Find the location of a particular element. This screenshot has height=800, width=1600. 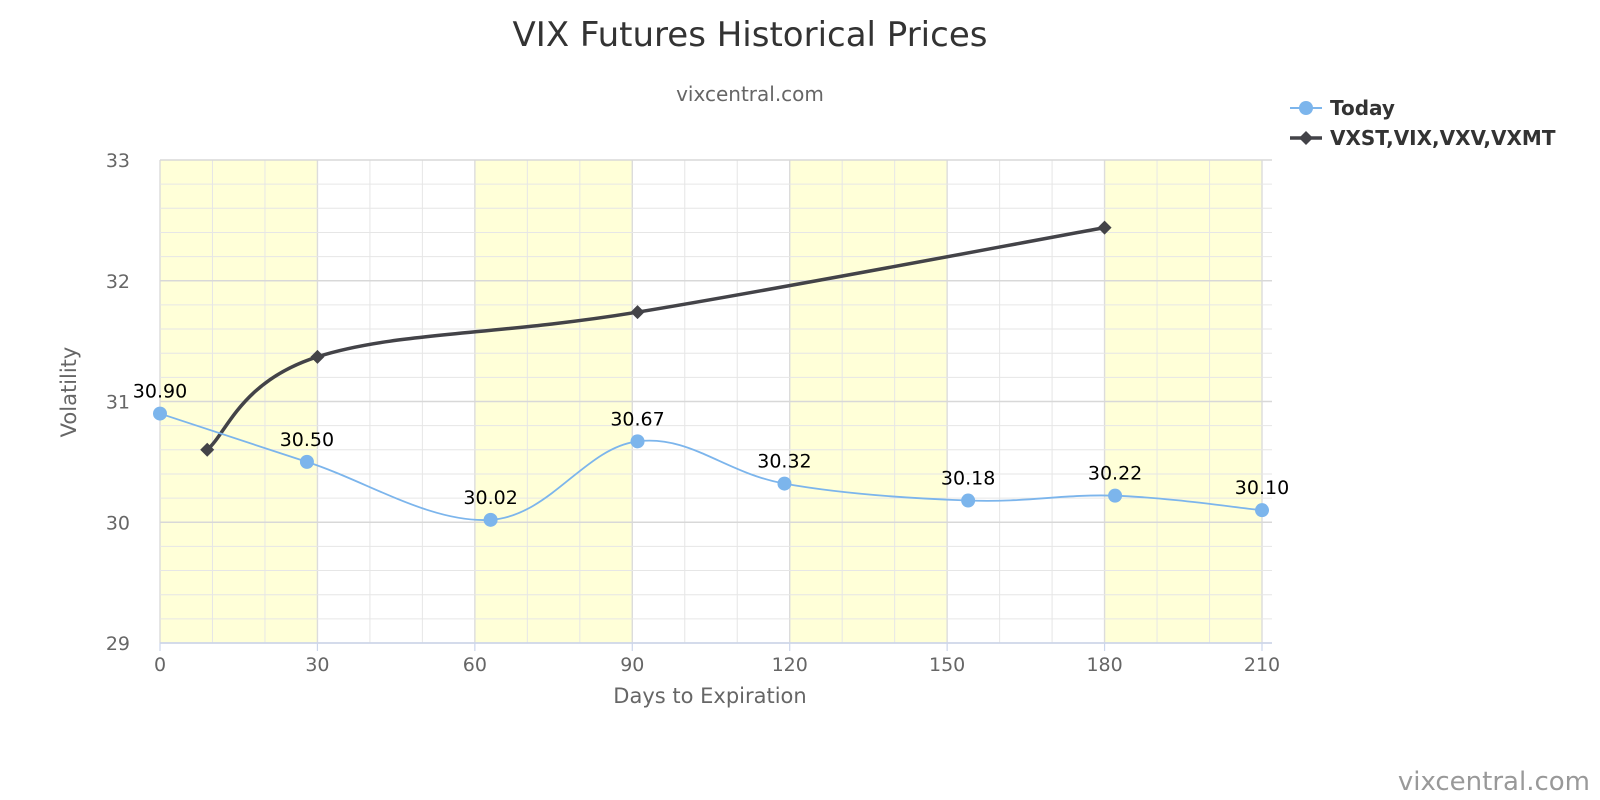

series-today is located at coordinates (711, 466).